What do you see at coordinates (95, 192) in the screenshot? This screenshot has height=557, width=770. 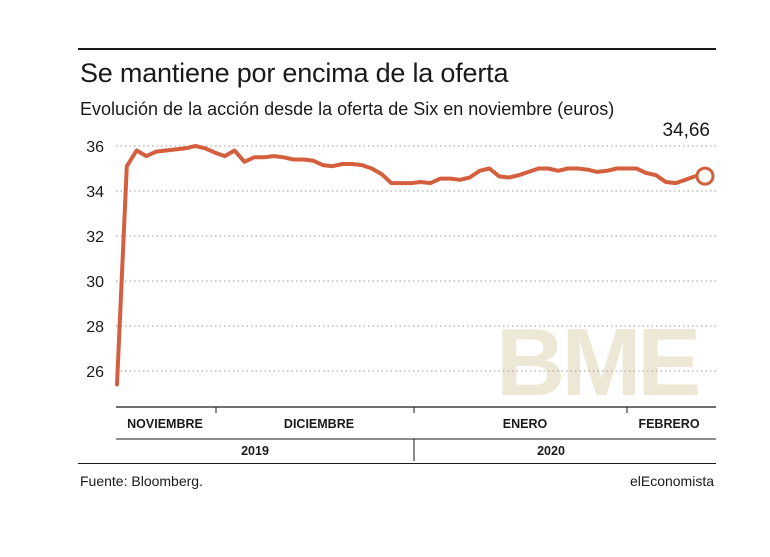 I see `y-tick-label: 34` at bounding box center [95, 192].